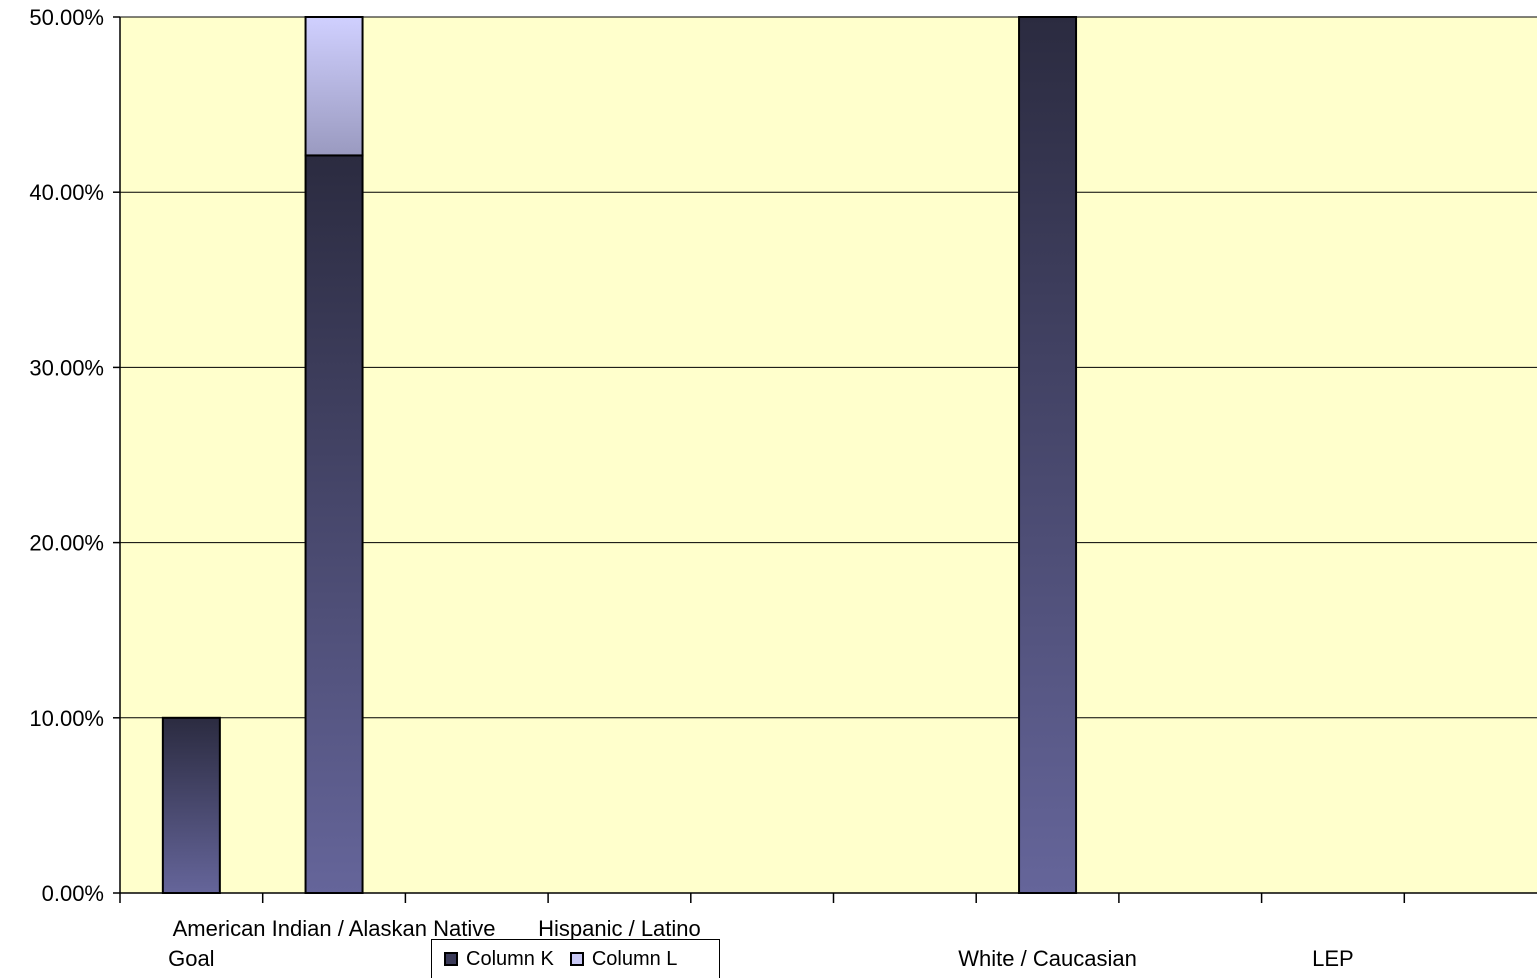 The width and height of the screenshot is (1537, 978). I want to click on legend-label-column-k: Column K, so click(510, 958).